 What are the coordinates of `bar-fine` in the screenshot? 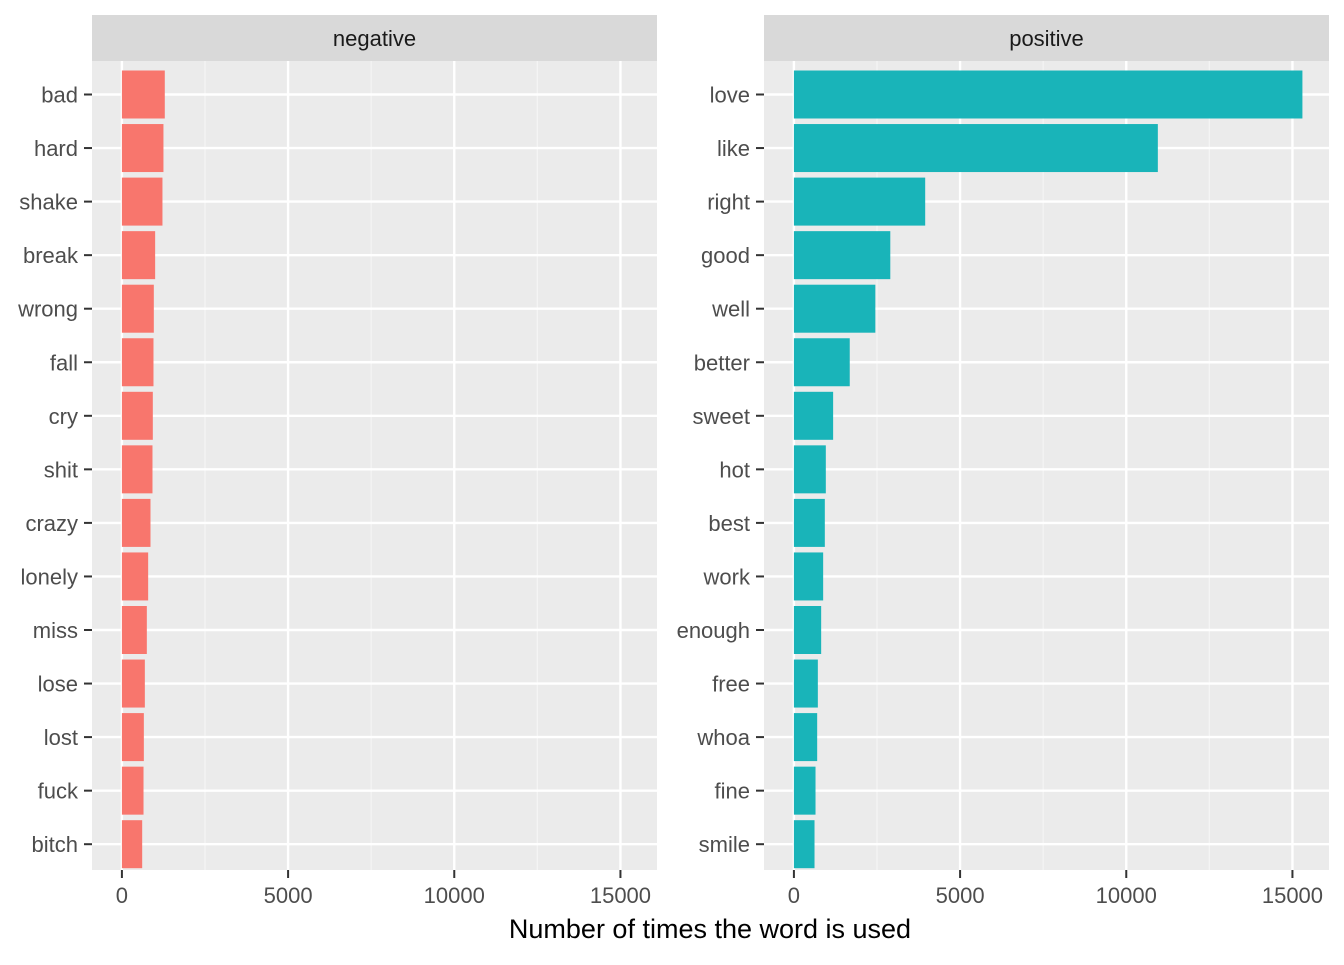 It's located at (804, 790).